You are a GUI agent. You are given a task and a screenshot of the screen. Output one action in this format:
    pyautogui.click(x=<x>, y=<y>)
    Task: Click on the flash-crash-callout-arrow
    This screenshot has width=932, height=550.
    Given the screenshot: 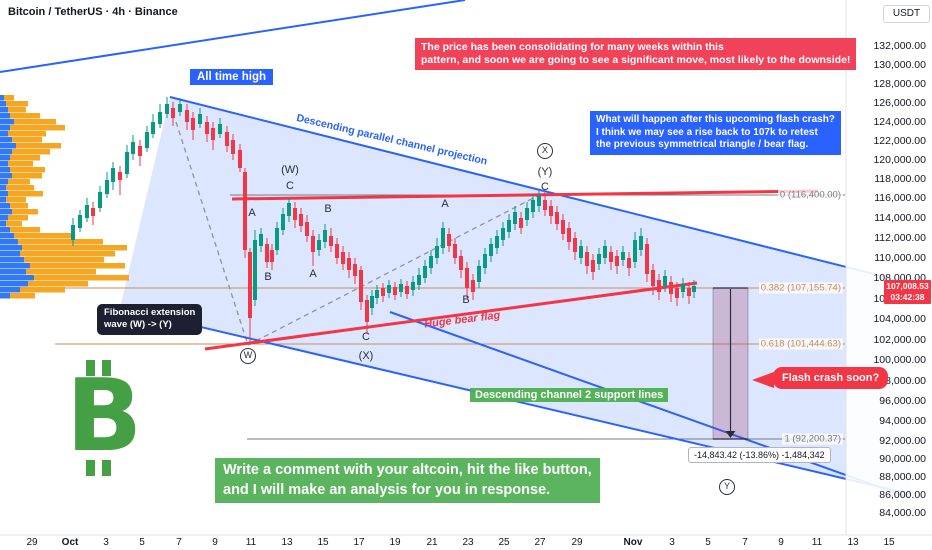 What is the action you would take?
    pyautogui.click(x=763, y=380)
    